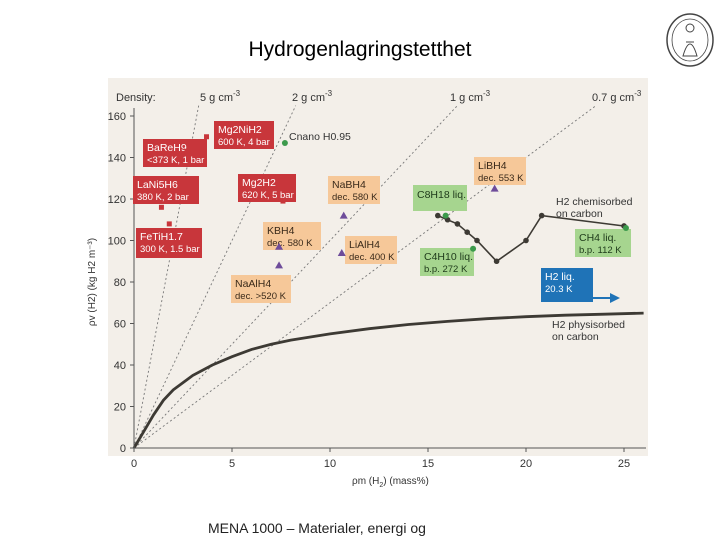 This screenshot has width=720, height=540. What do you see at coordinates (120, 325) in the screenshot?
I see `y-tick-label: 60` at bounding box center [120, 325].